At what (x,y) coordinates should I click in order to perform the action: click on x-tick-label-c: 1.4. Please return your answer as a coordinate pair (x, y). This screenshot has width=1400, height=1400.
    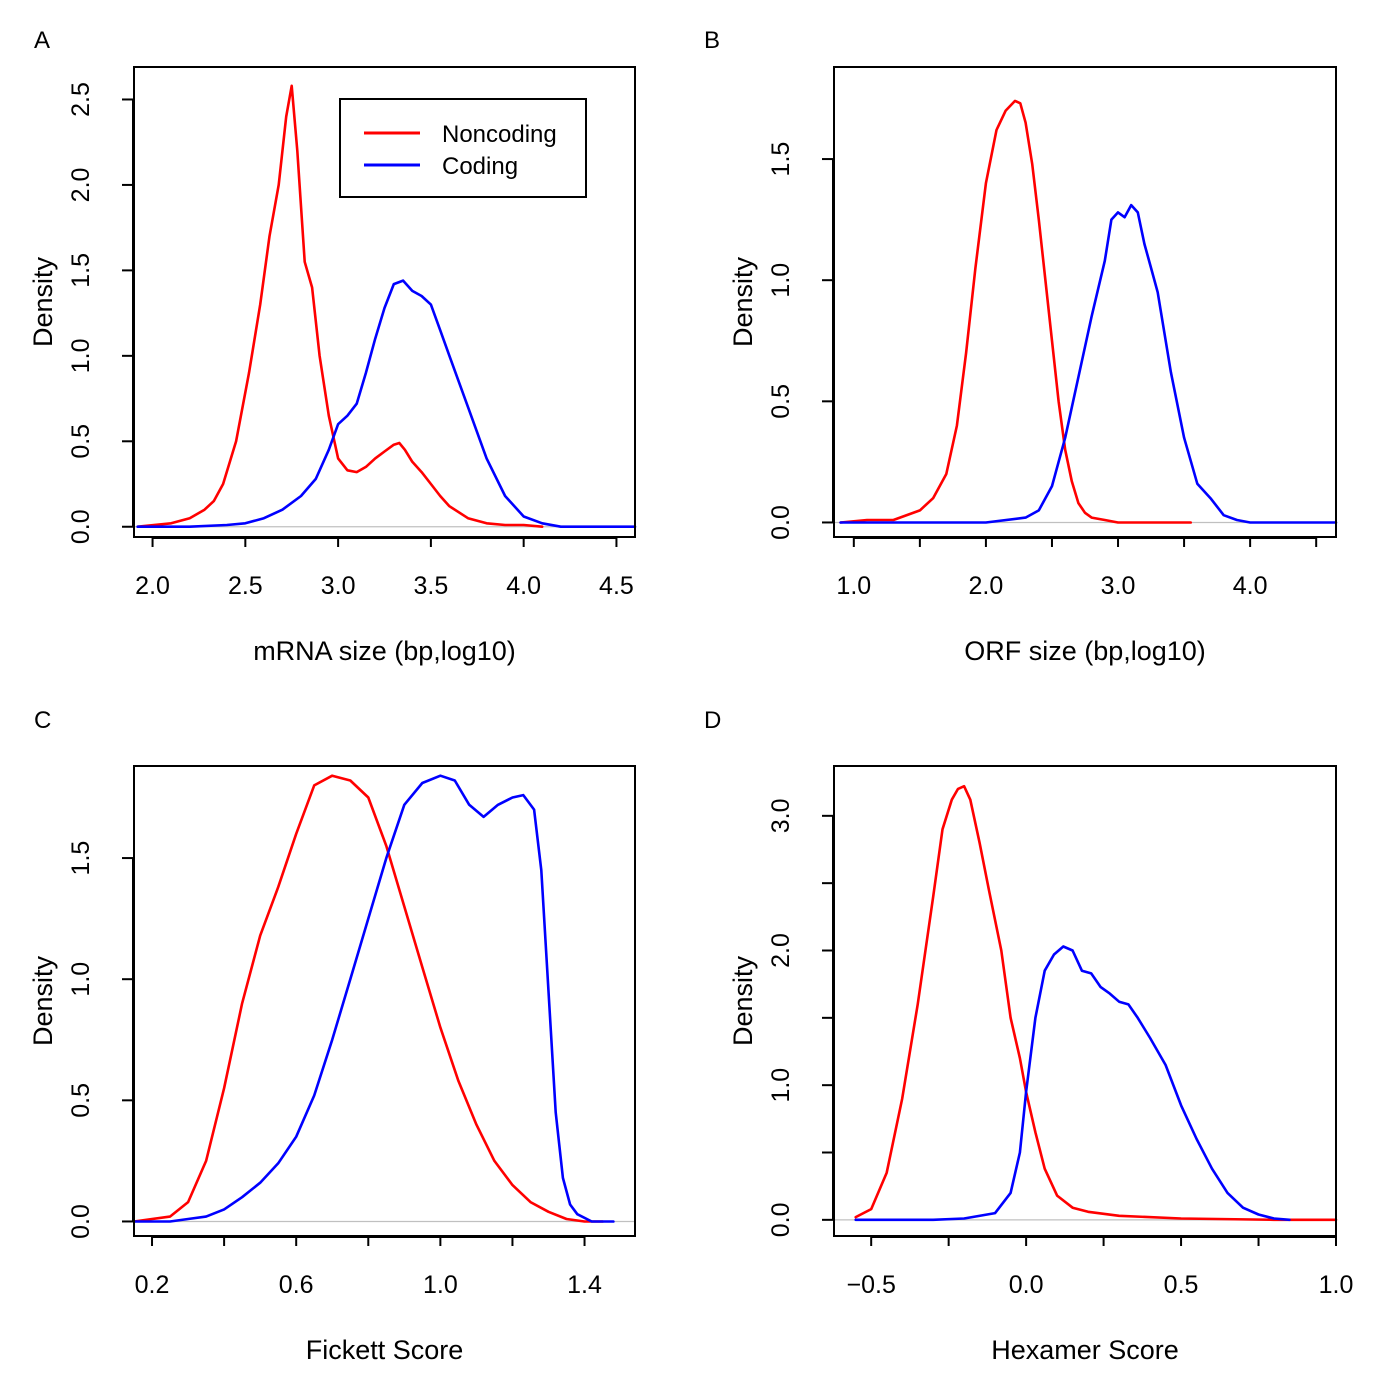
    Looking at the image, I should click on (584, 1285).